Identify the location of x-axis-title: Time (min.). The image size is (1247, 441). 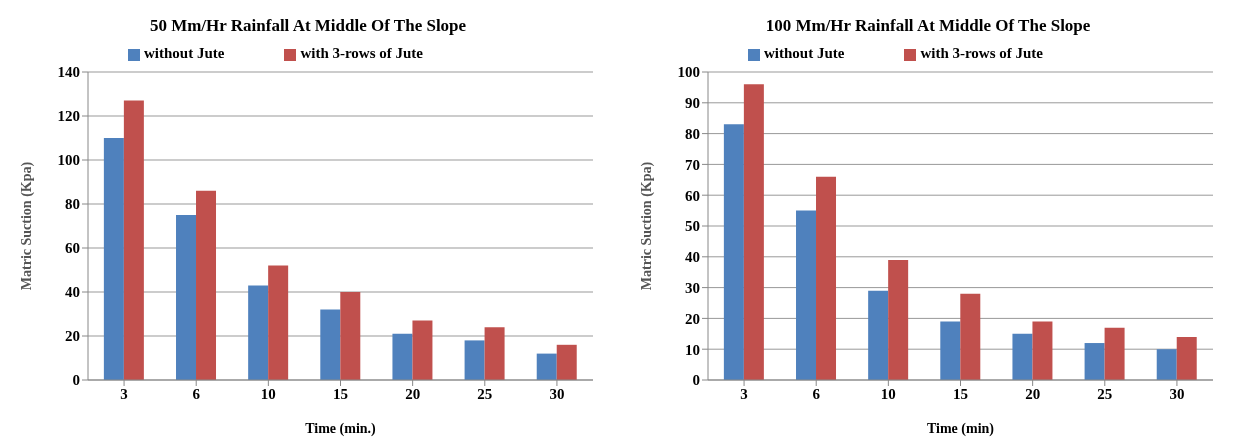
(341, 429).